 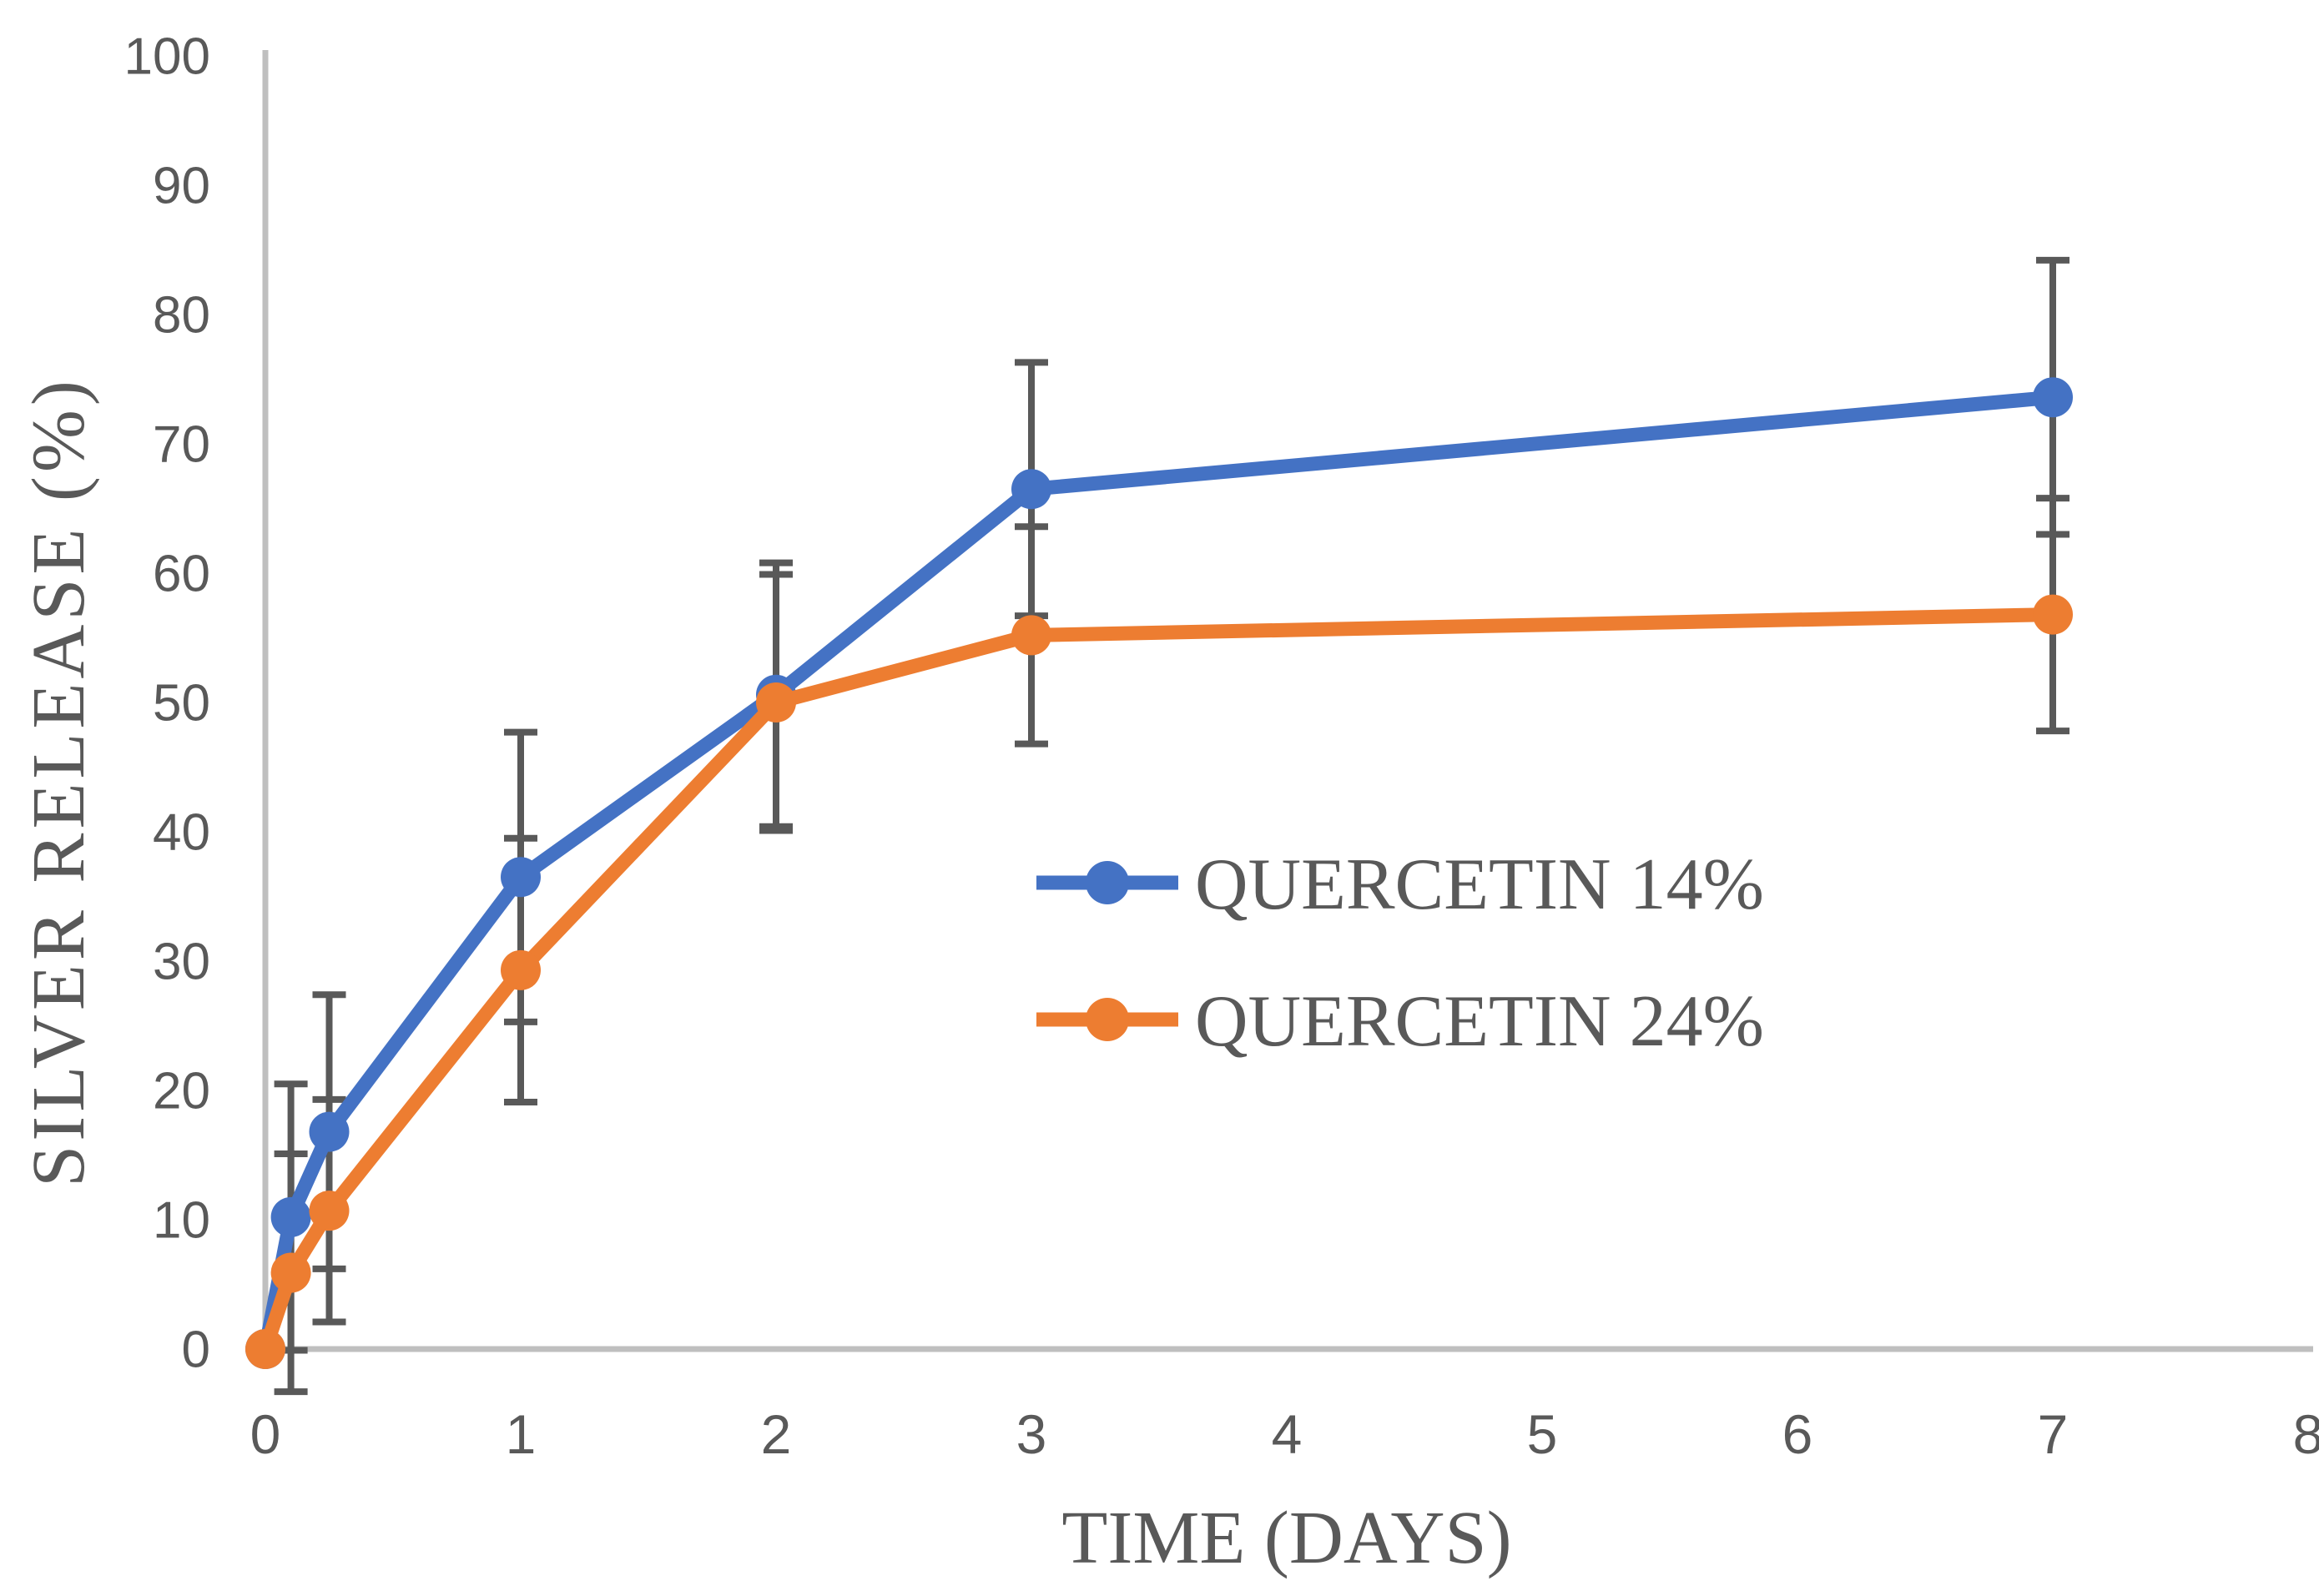 I want to click on y-tick-label: 60, so click(x=182, y=574).